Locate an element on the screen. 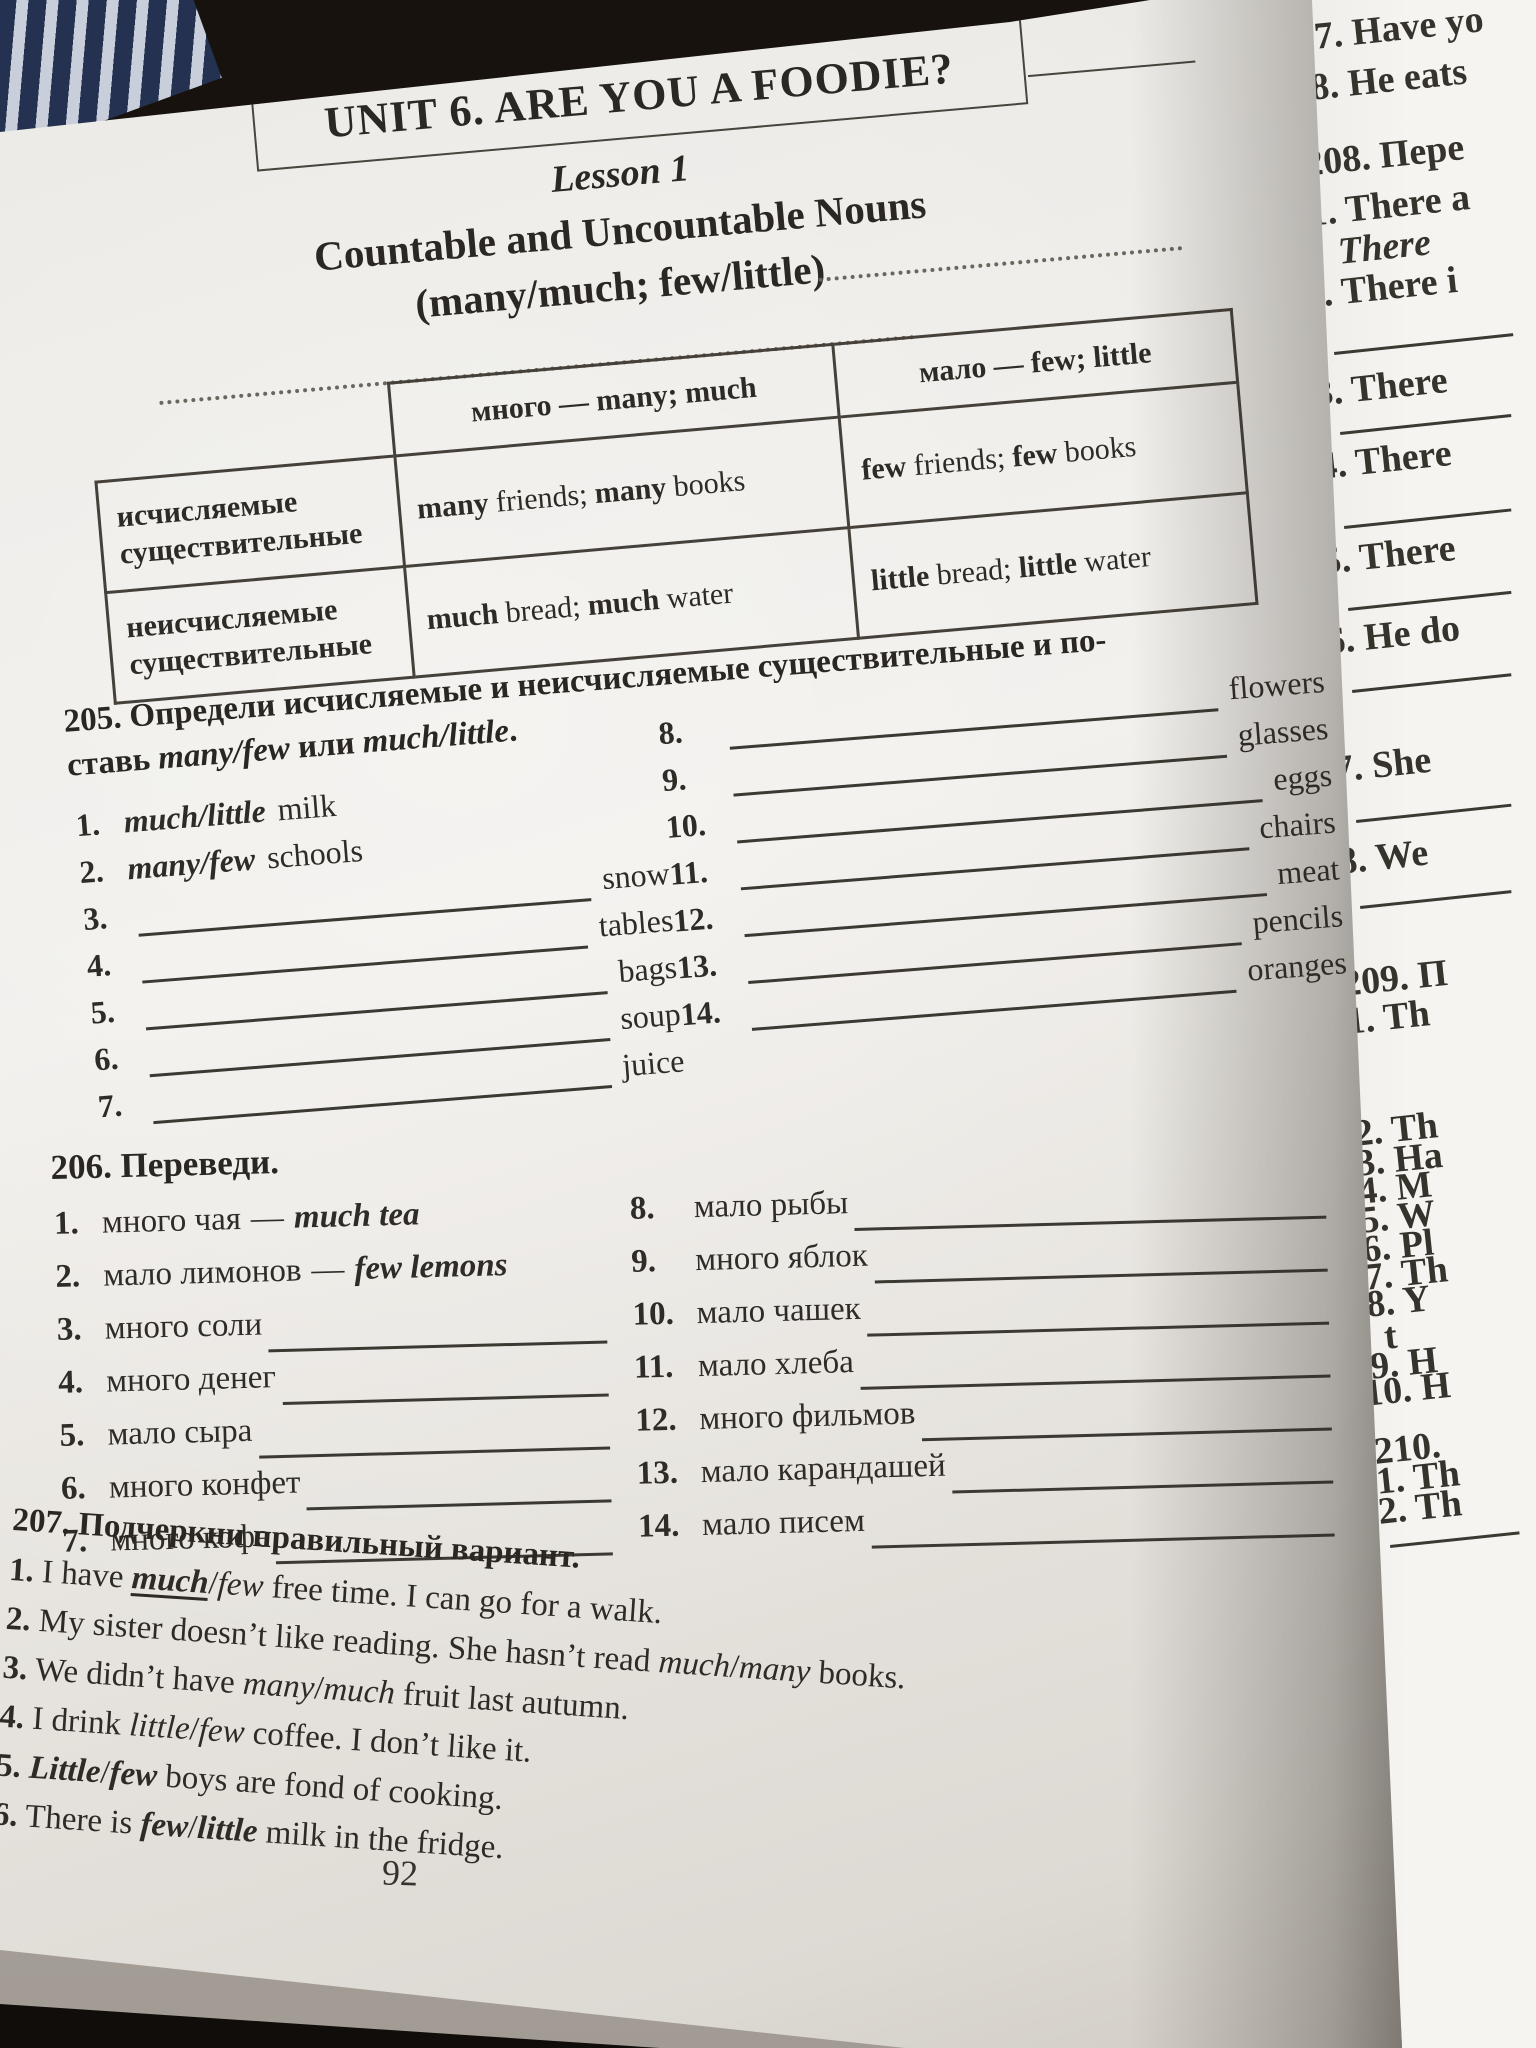  right-page-line: 3. There is located at coordinates (1381, 387).